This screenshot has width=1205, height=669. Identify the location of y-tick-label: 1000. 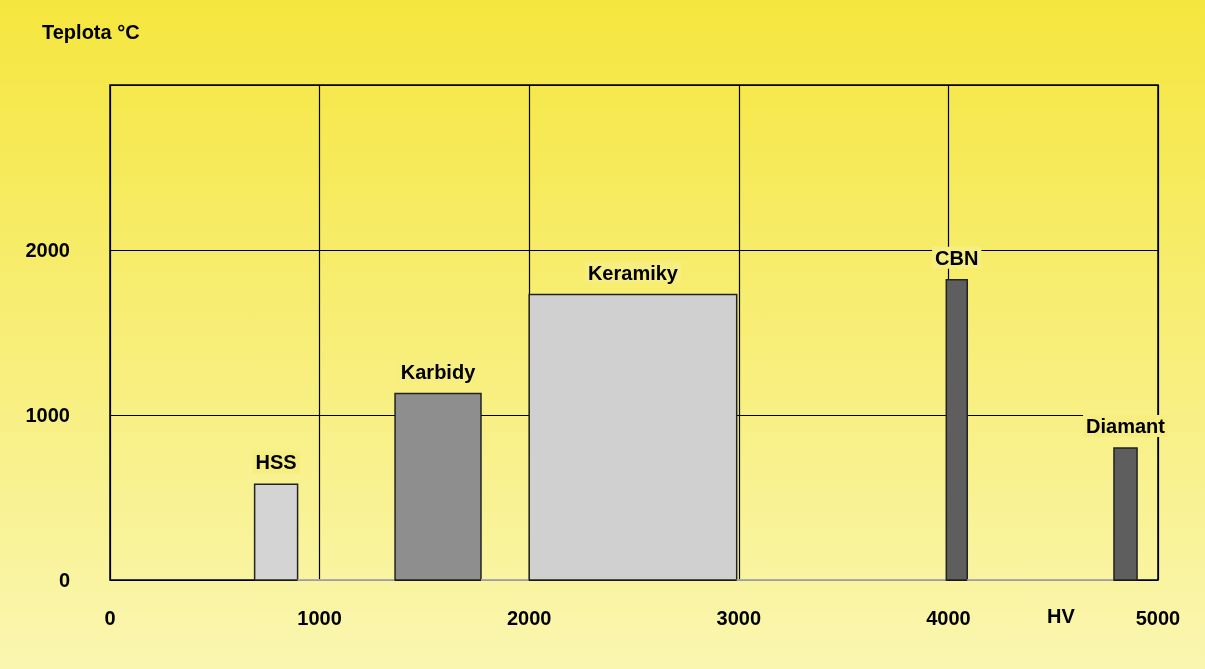
(47, 415).